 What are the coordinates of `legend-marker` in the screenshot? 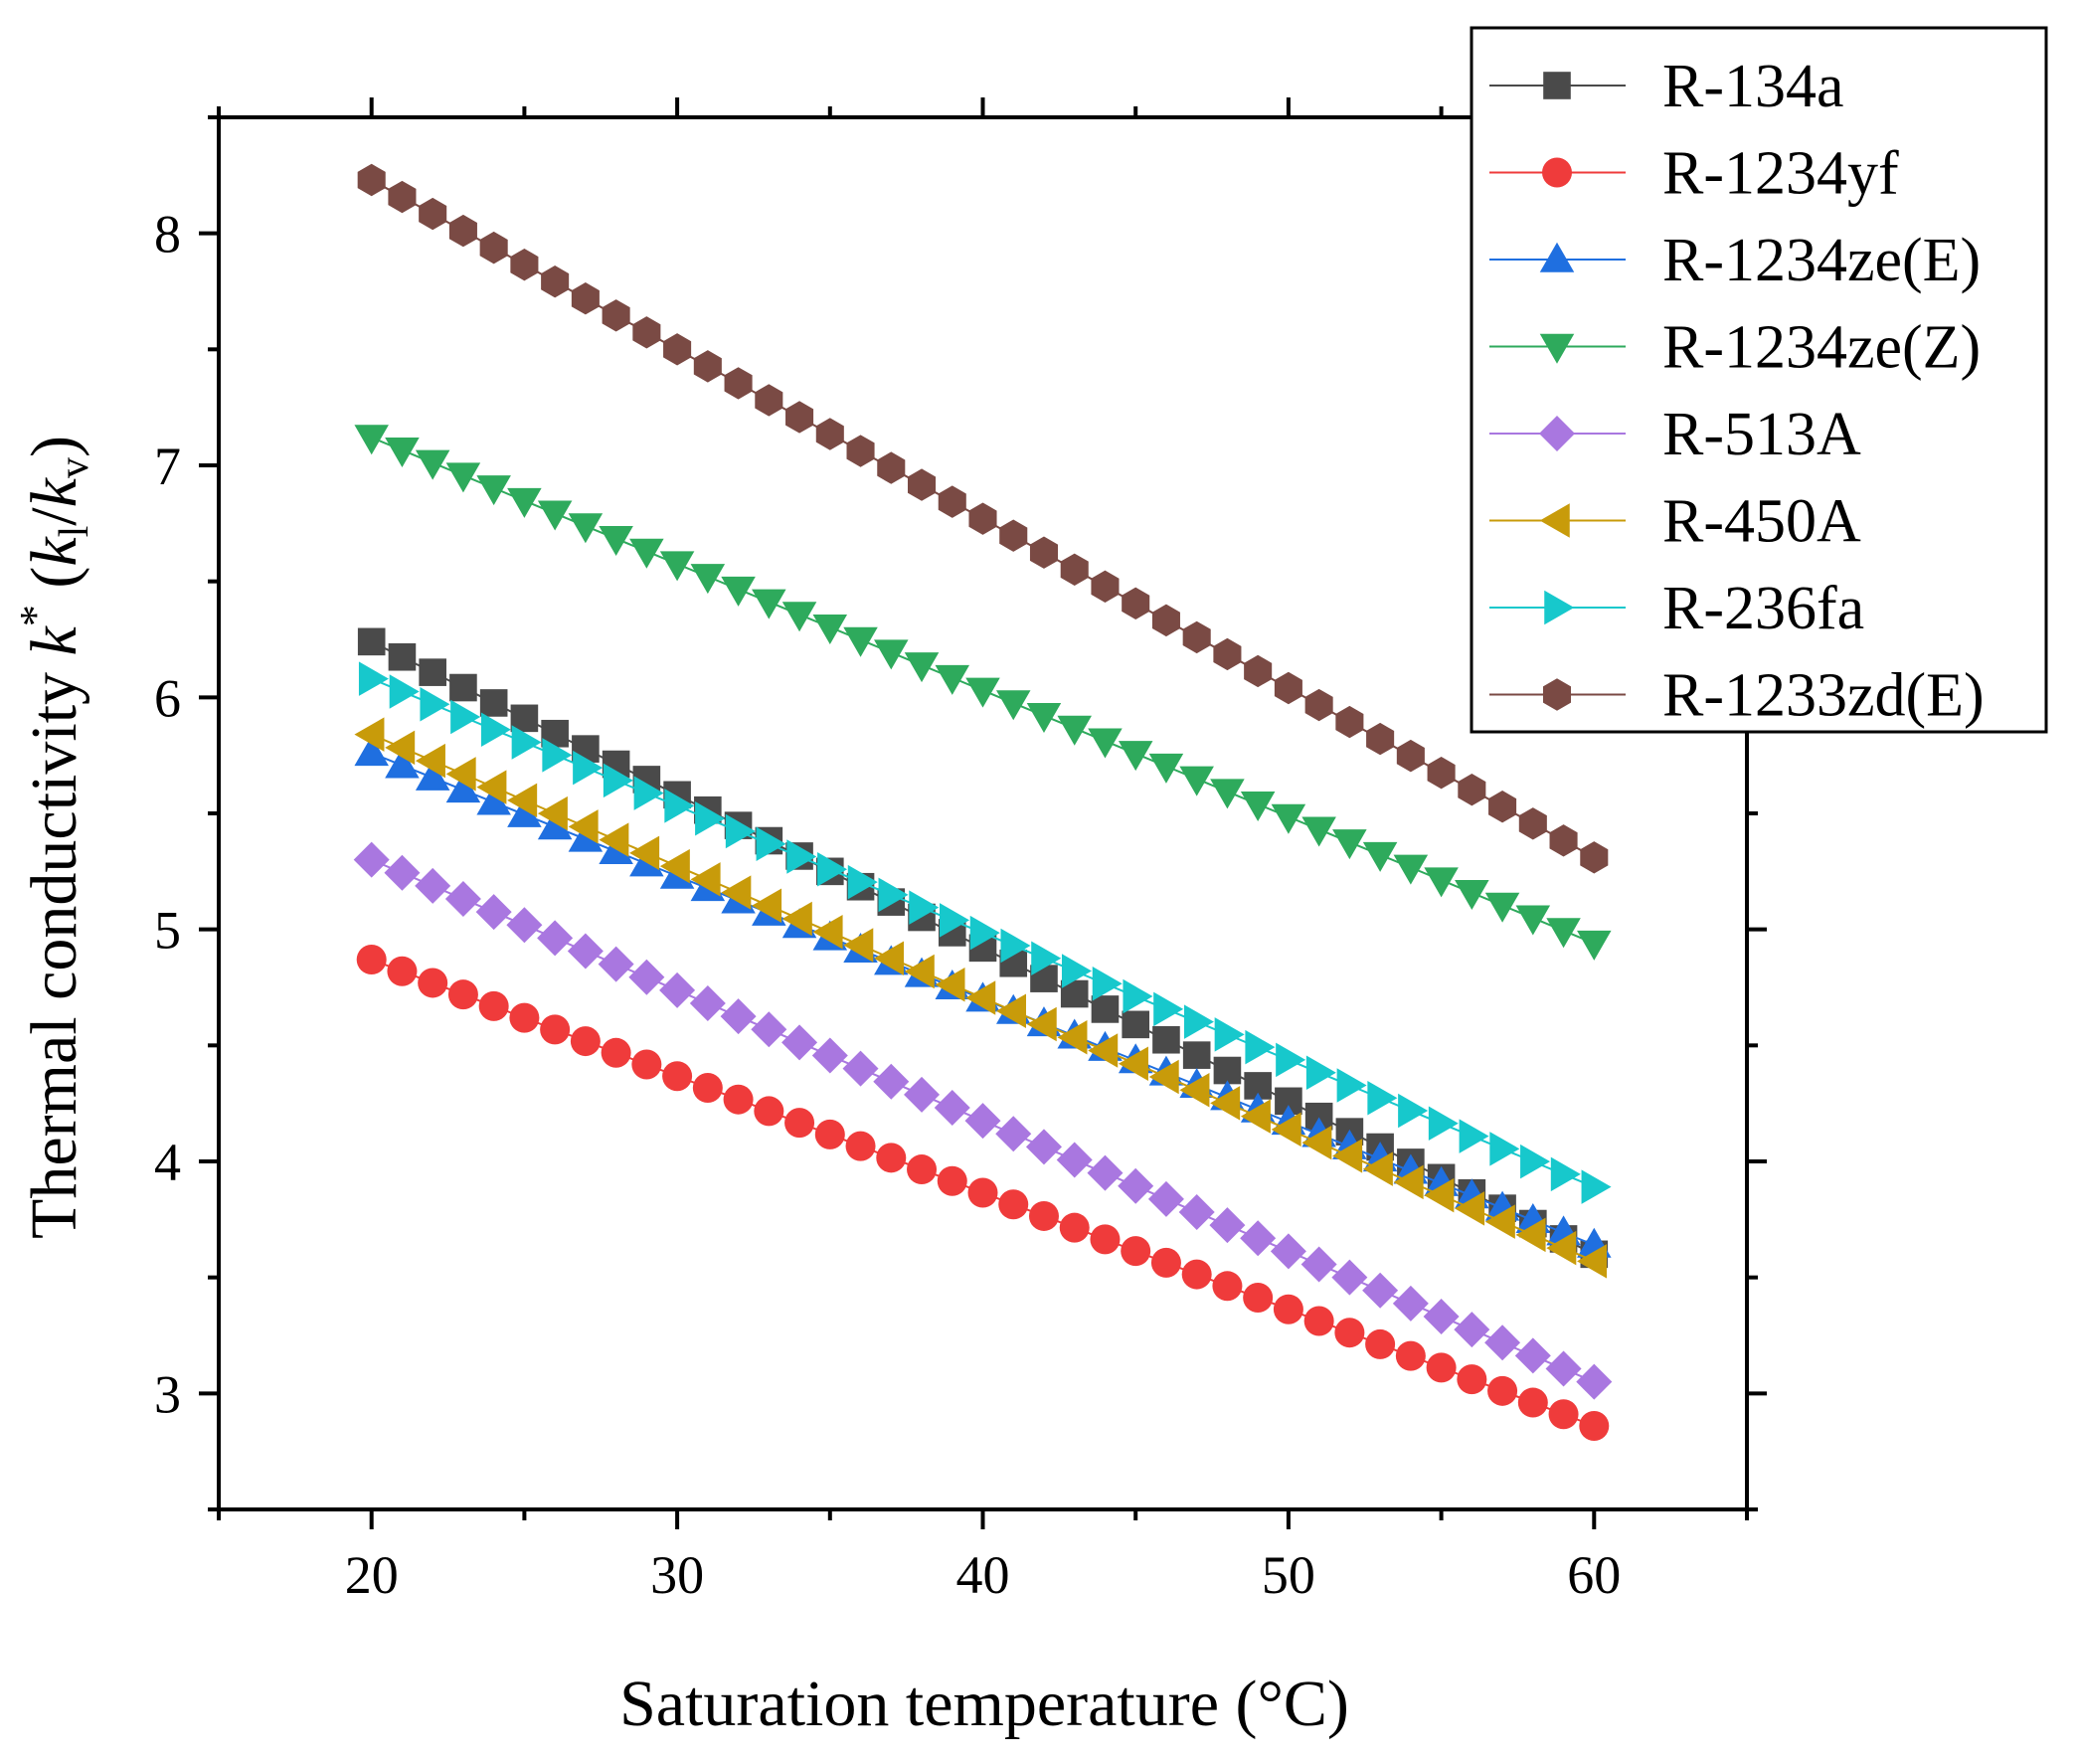 It's located at (1557, 348).